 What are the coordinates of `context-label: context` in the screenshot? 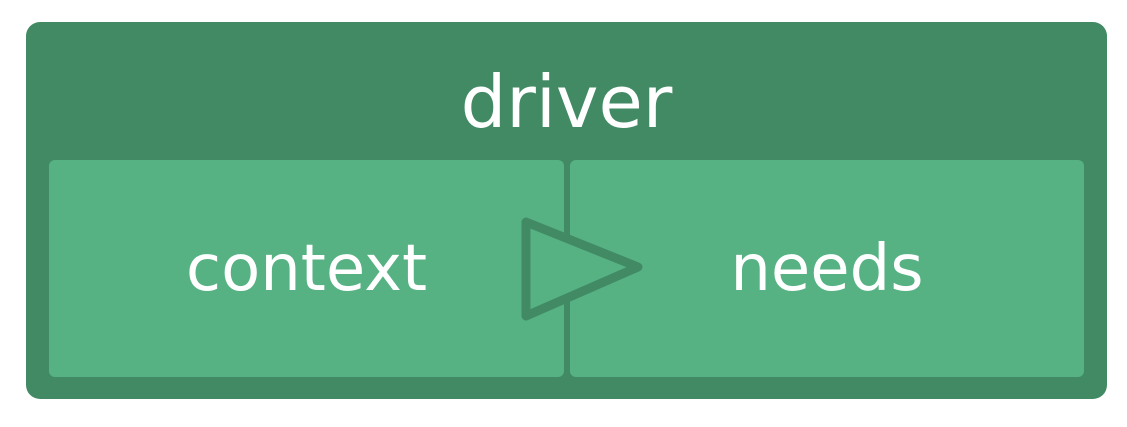 It's located at (306, 268).